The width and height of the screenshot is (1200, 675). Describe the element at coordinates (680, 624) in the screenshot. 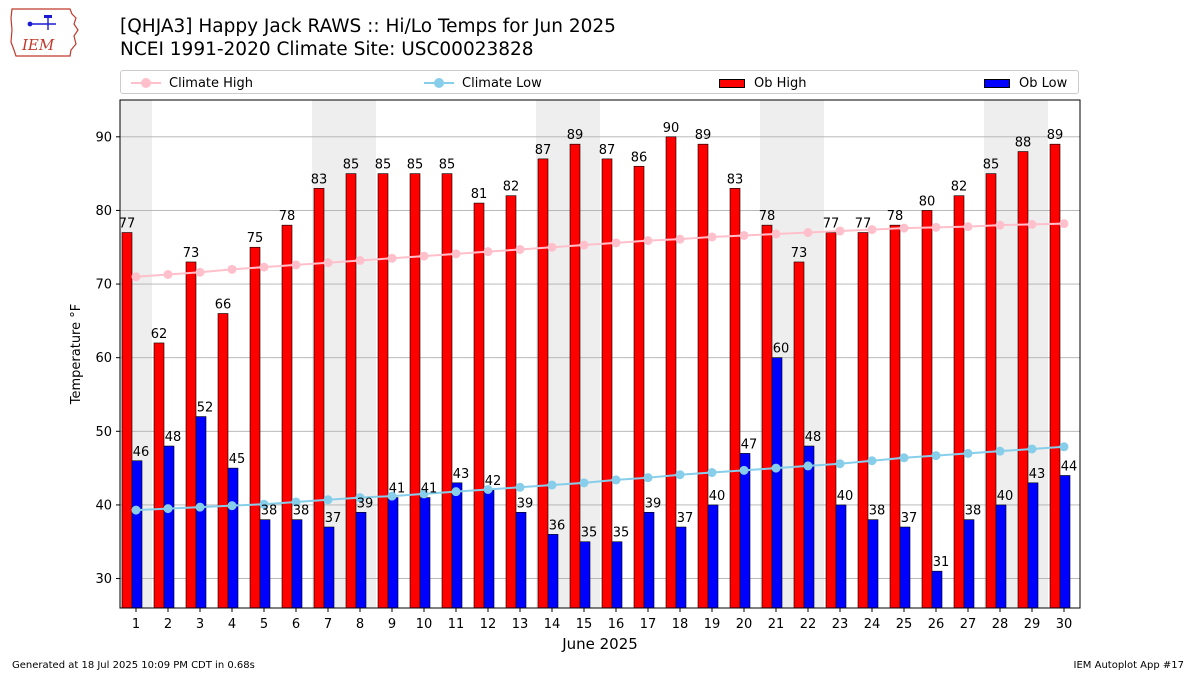

I see `x-tick-label: 18` at that location.